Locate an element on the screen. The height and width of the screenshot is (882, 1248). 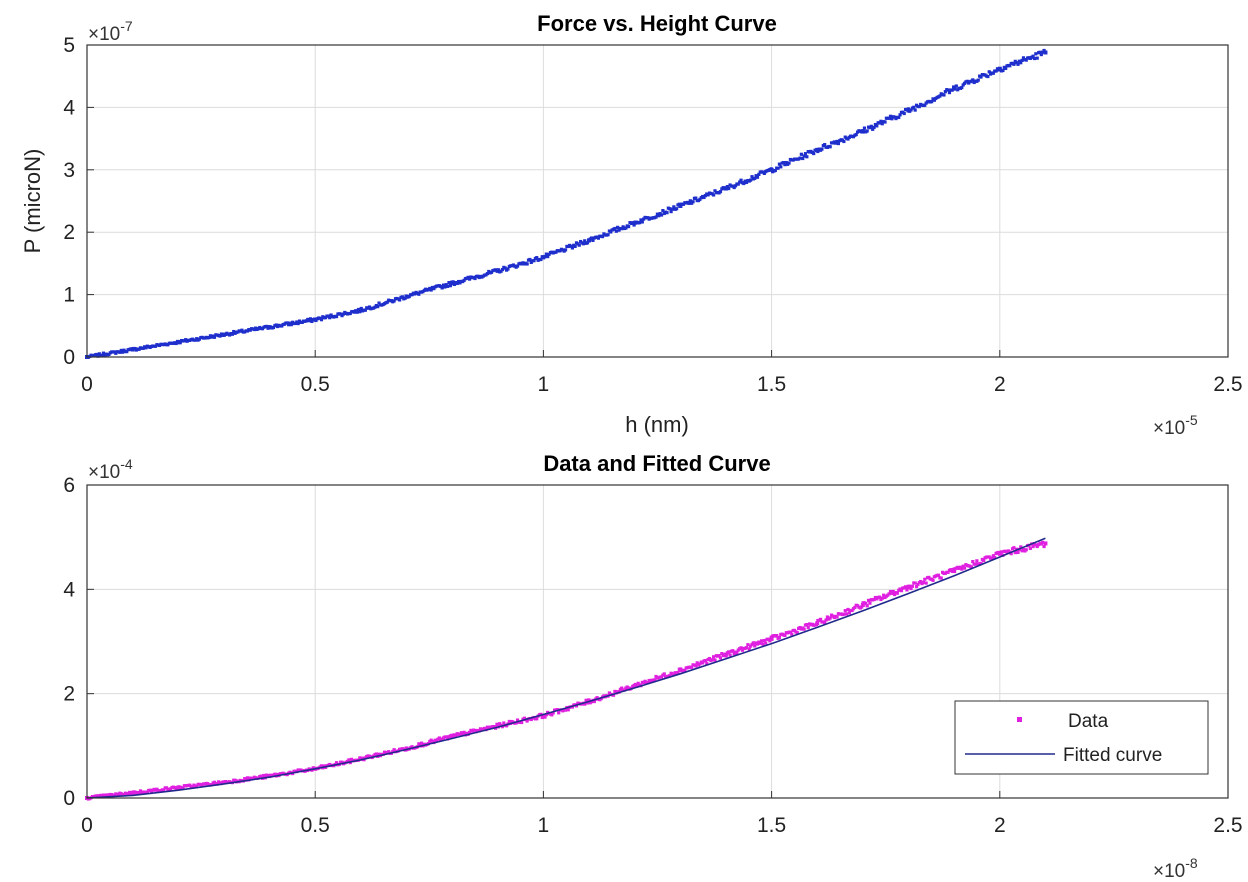
fitted-curve-y-ticks: 0 2 4 6 is located at coordinates (78, 642).